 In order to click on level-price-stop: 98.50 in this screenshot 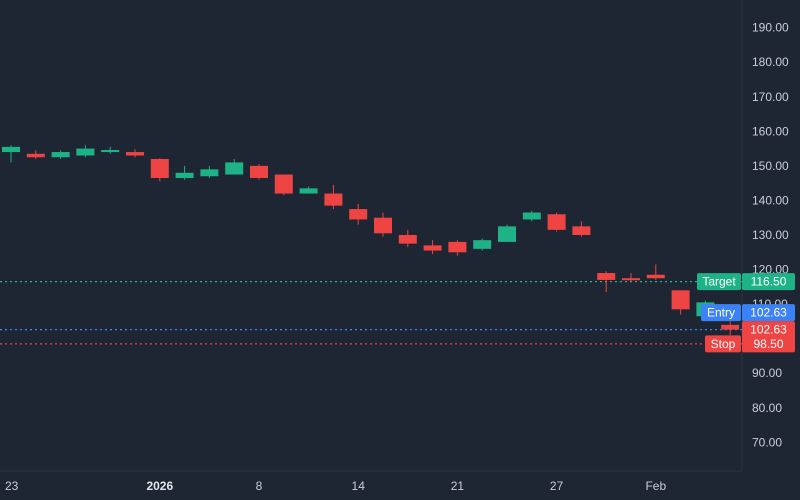, I will do `click(768, 344)`.